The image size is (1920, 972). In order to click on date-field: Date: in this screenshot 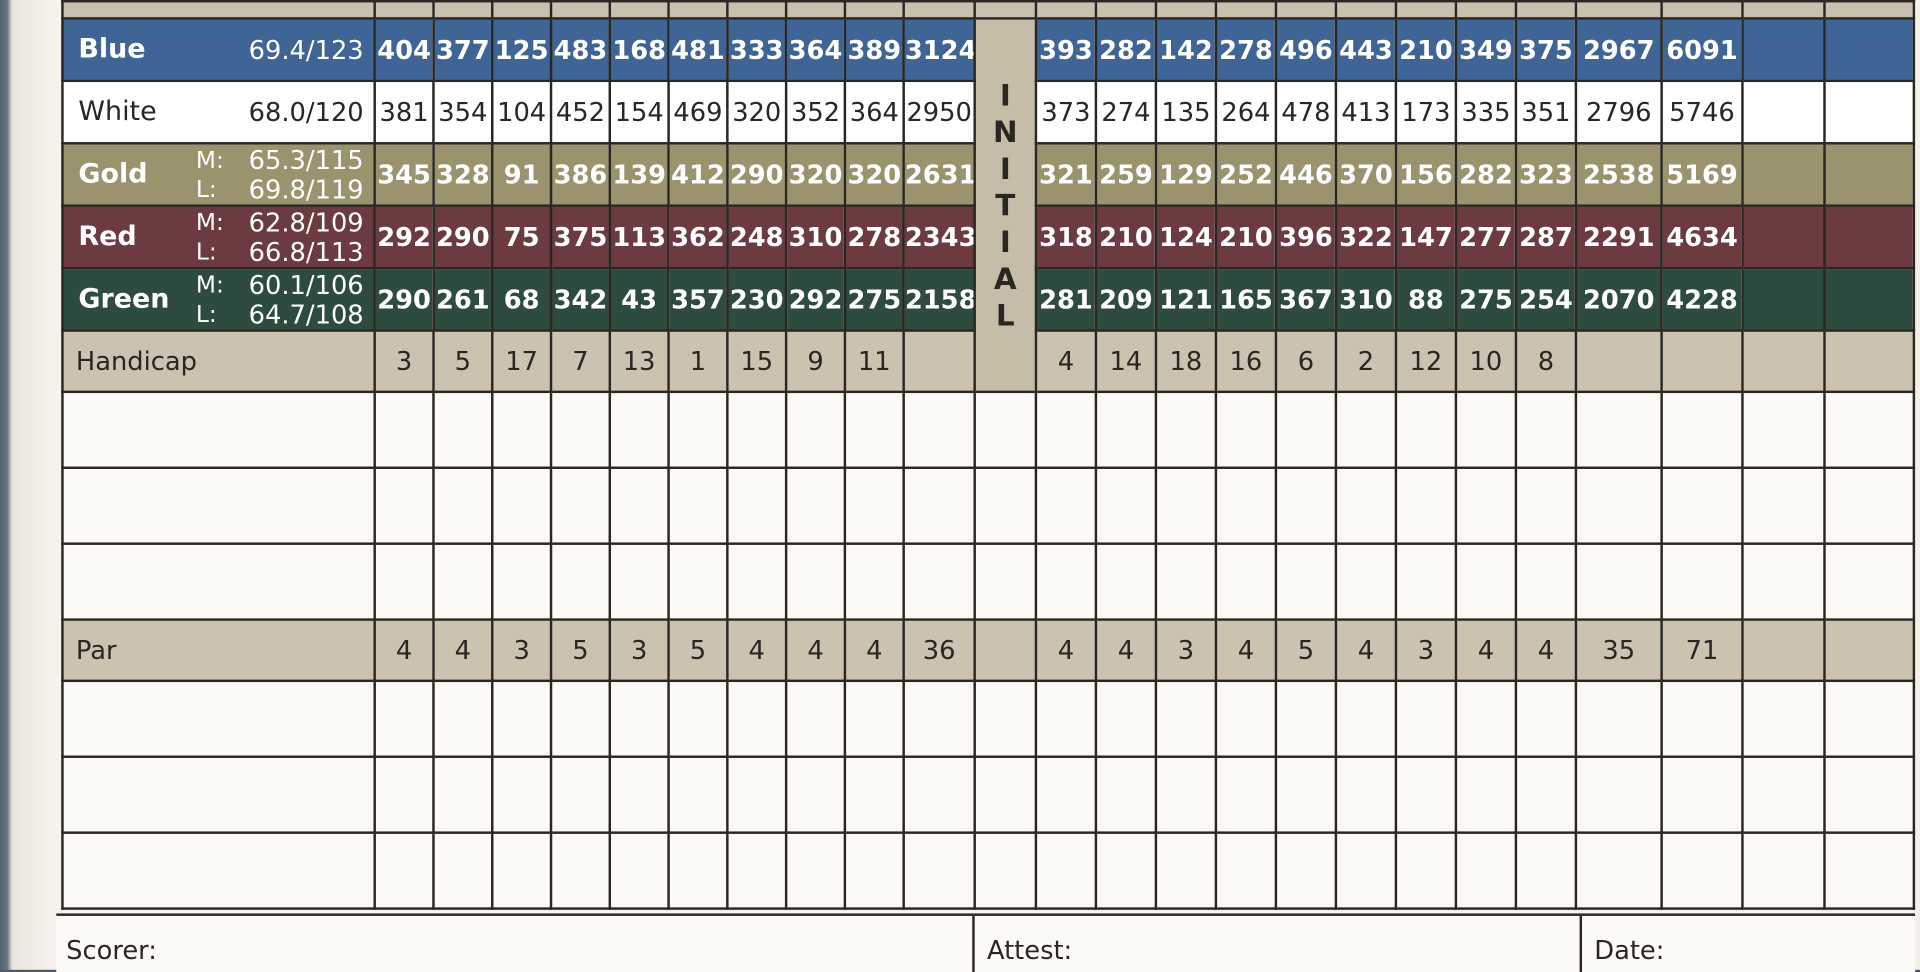, I will do `click(1749, 944)`.